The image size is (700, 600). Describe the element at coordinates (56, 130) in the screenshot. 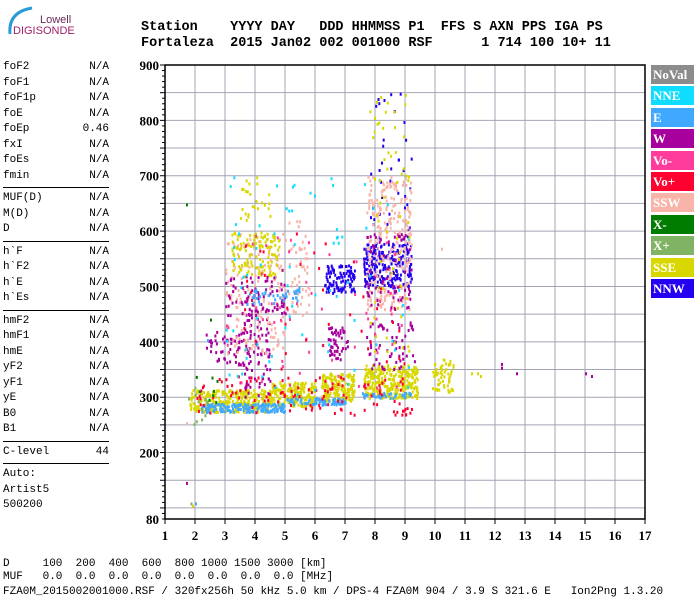

I see `param-row: foEp 0.46` at that location.